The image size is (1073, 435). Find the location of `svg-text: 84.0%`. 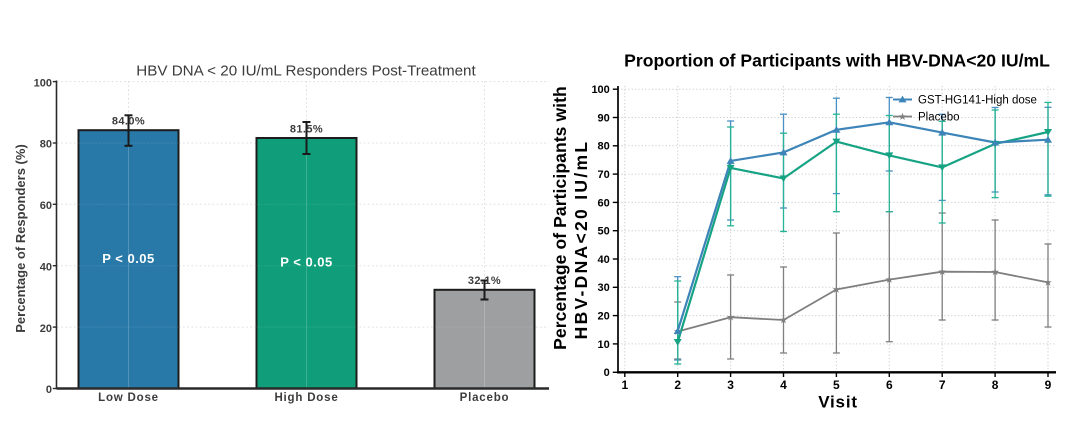

svg-text: 84.0% is located at coordinates (128, 122).